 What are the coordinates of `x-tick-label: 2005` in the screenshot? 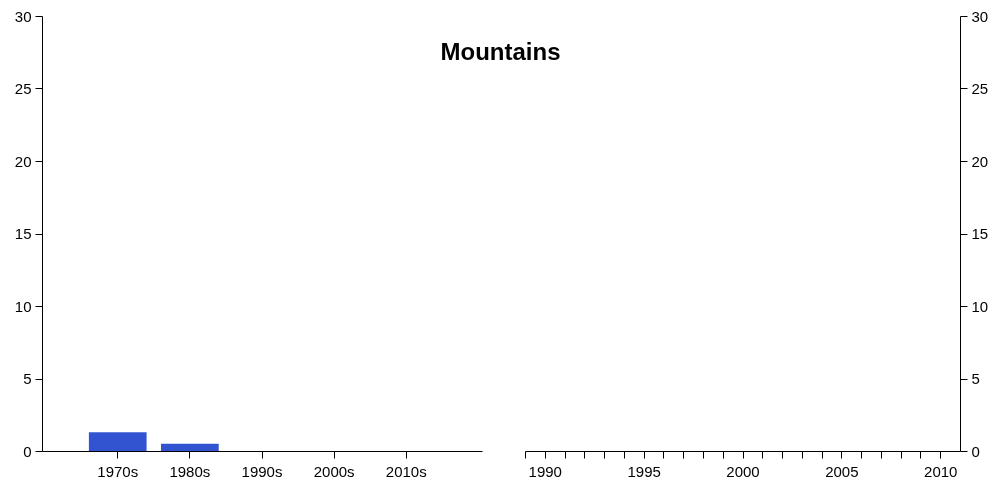 It's located at (842, 471).